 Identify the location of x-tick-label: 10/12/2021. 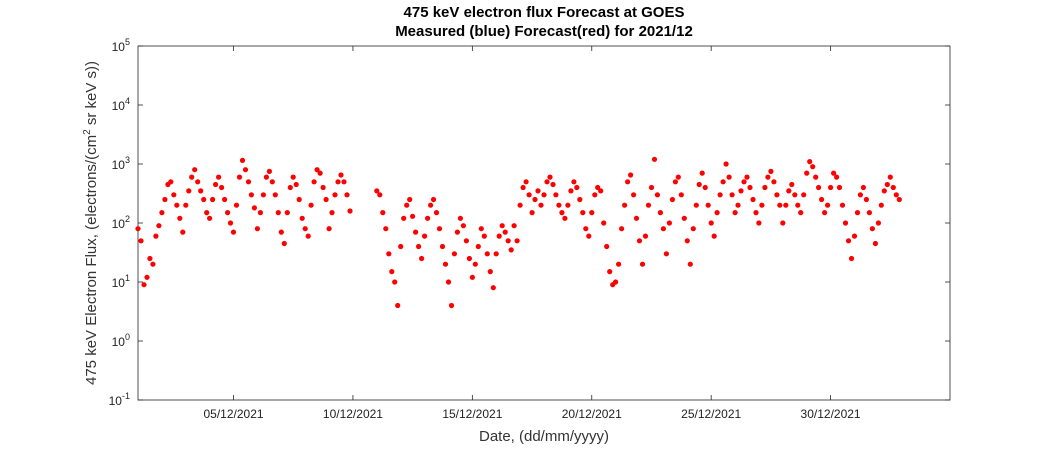
(353, 414).